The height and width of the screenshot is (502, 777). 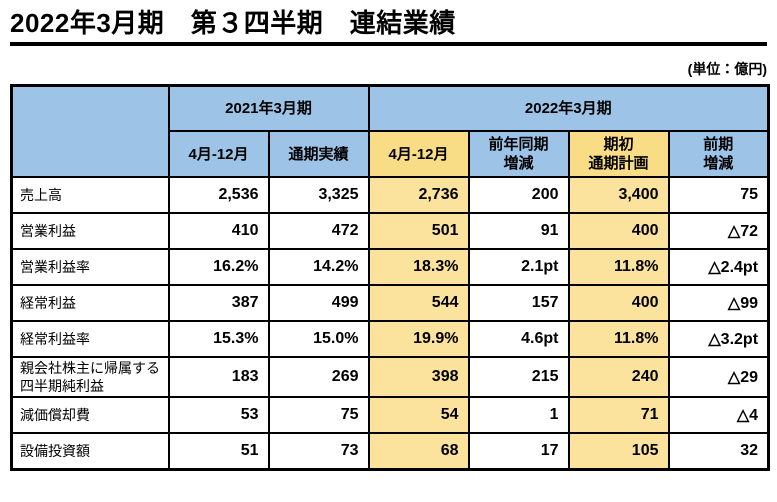 I want to click on corner-cell, so click(x=90, y=131).